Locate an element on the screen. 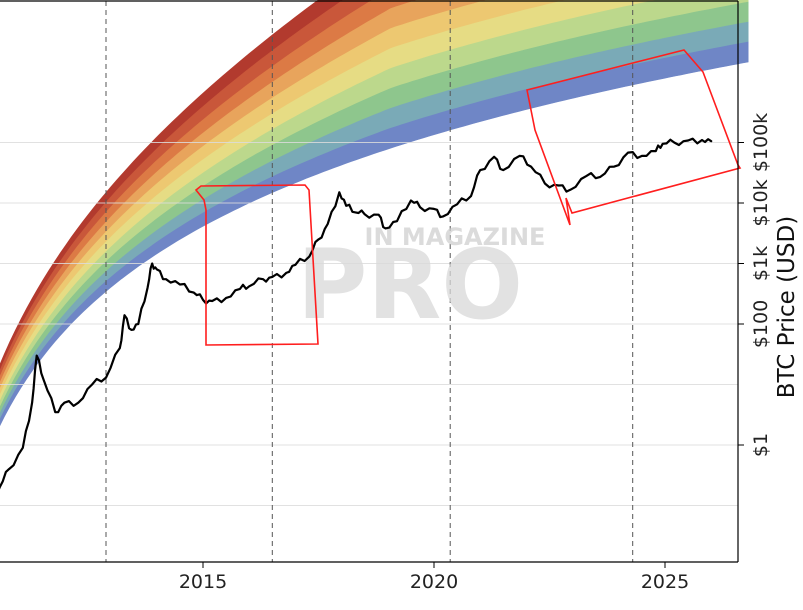 This screenshot has width=803, height=610. watermark: IN MAGAZINE PRO is located at coordinates (421, 282).